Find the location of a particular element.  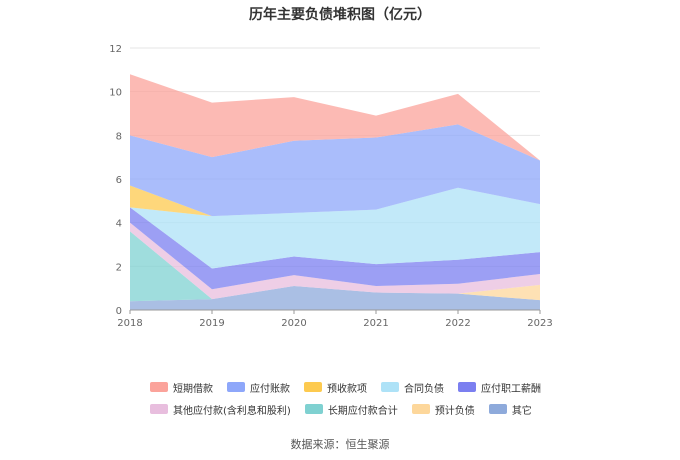

legend-item: 应付账款 is located at coordinates (258, 387).